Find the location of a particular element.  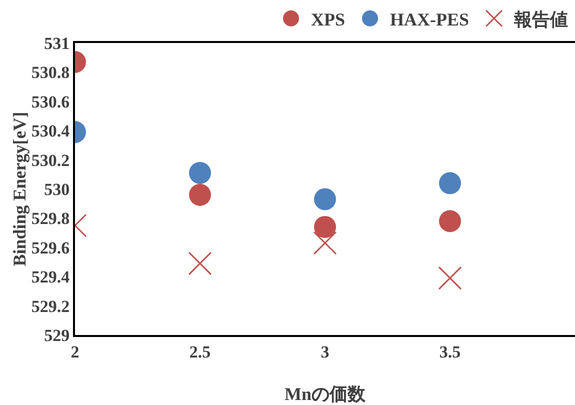

y-tick-label: 529.4 is located at coordinates (50, 277).